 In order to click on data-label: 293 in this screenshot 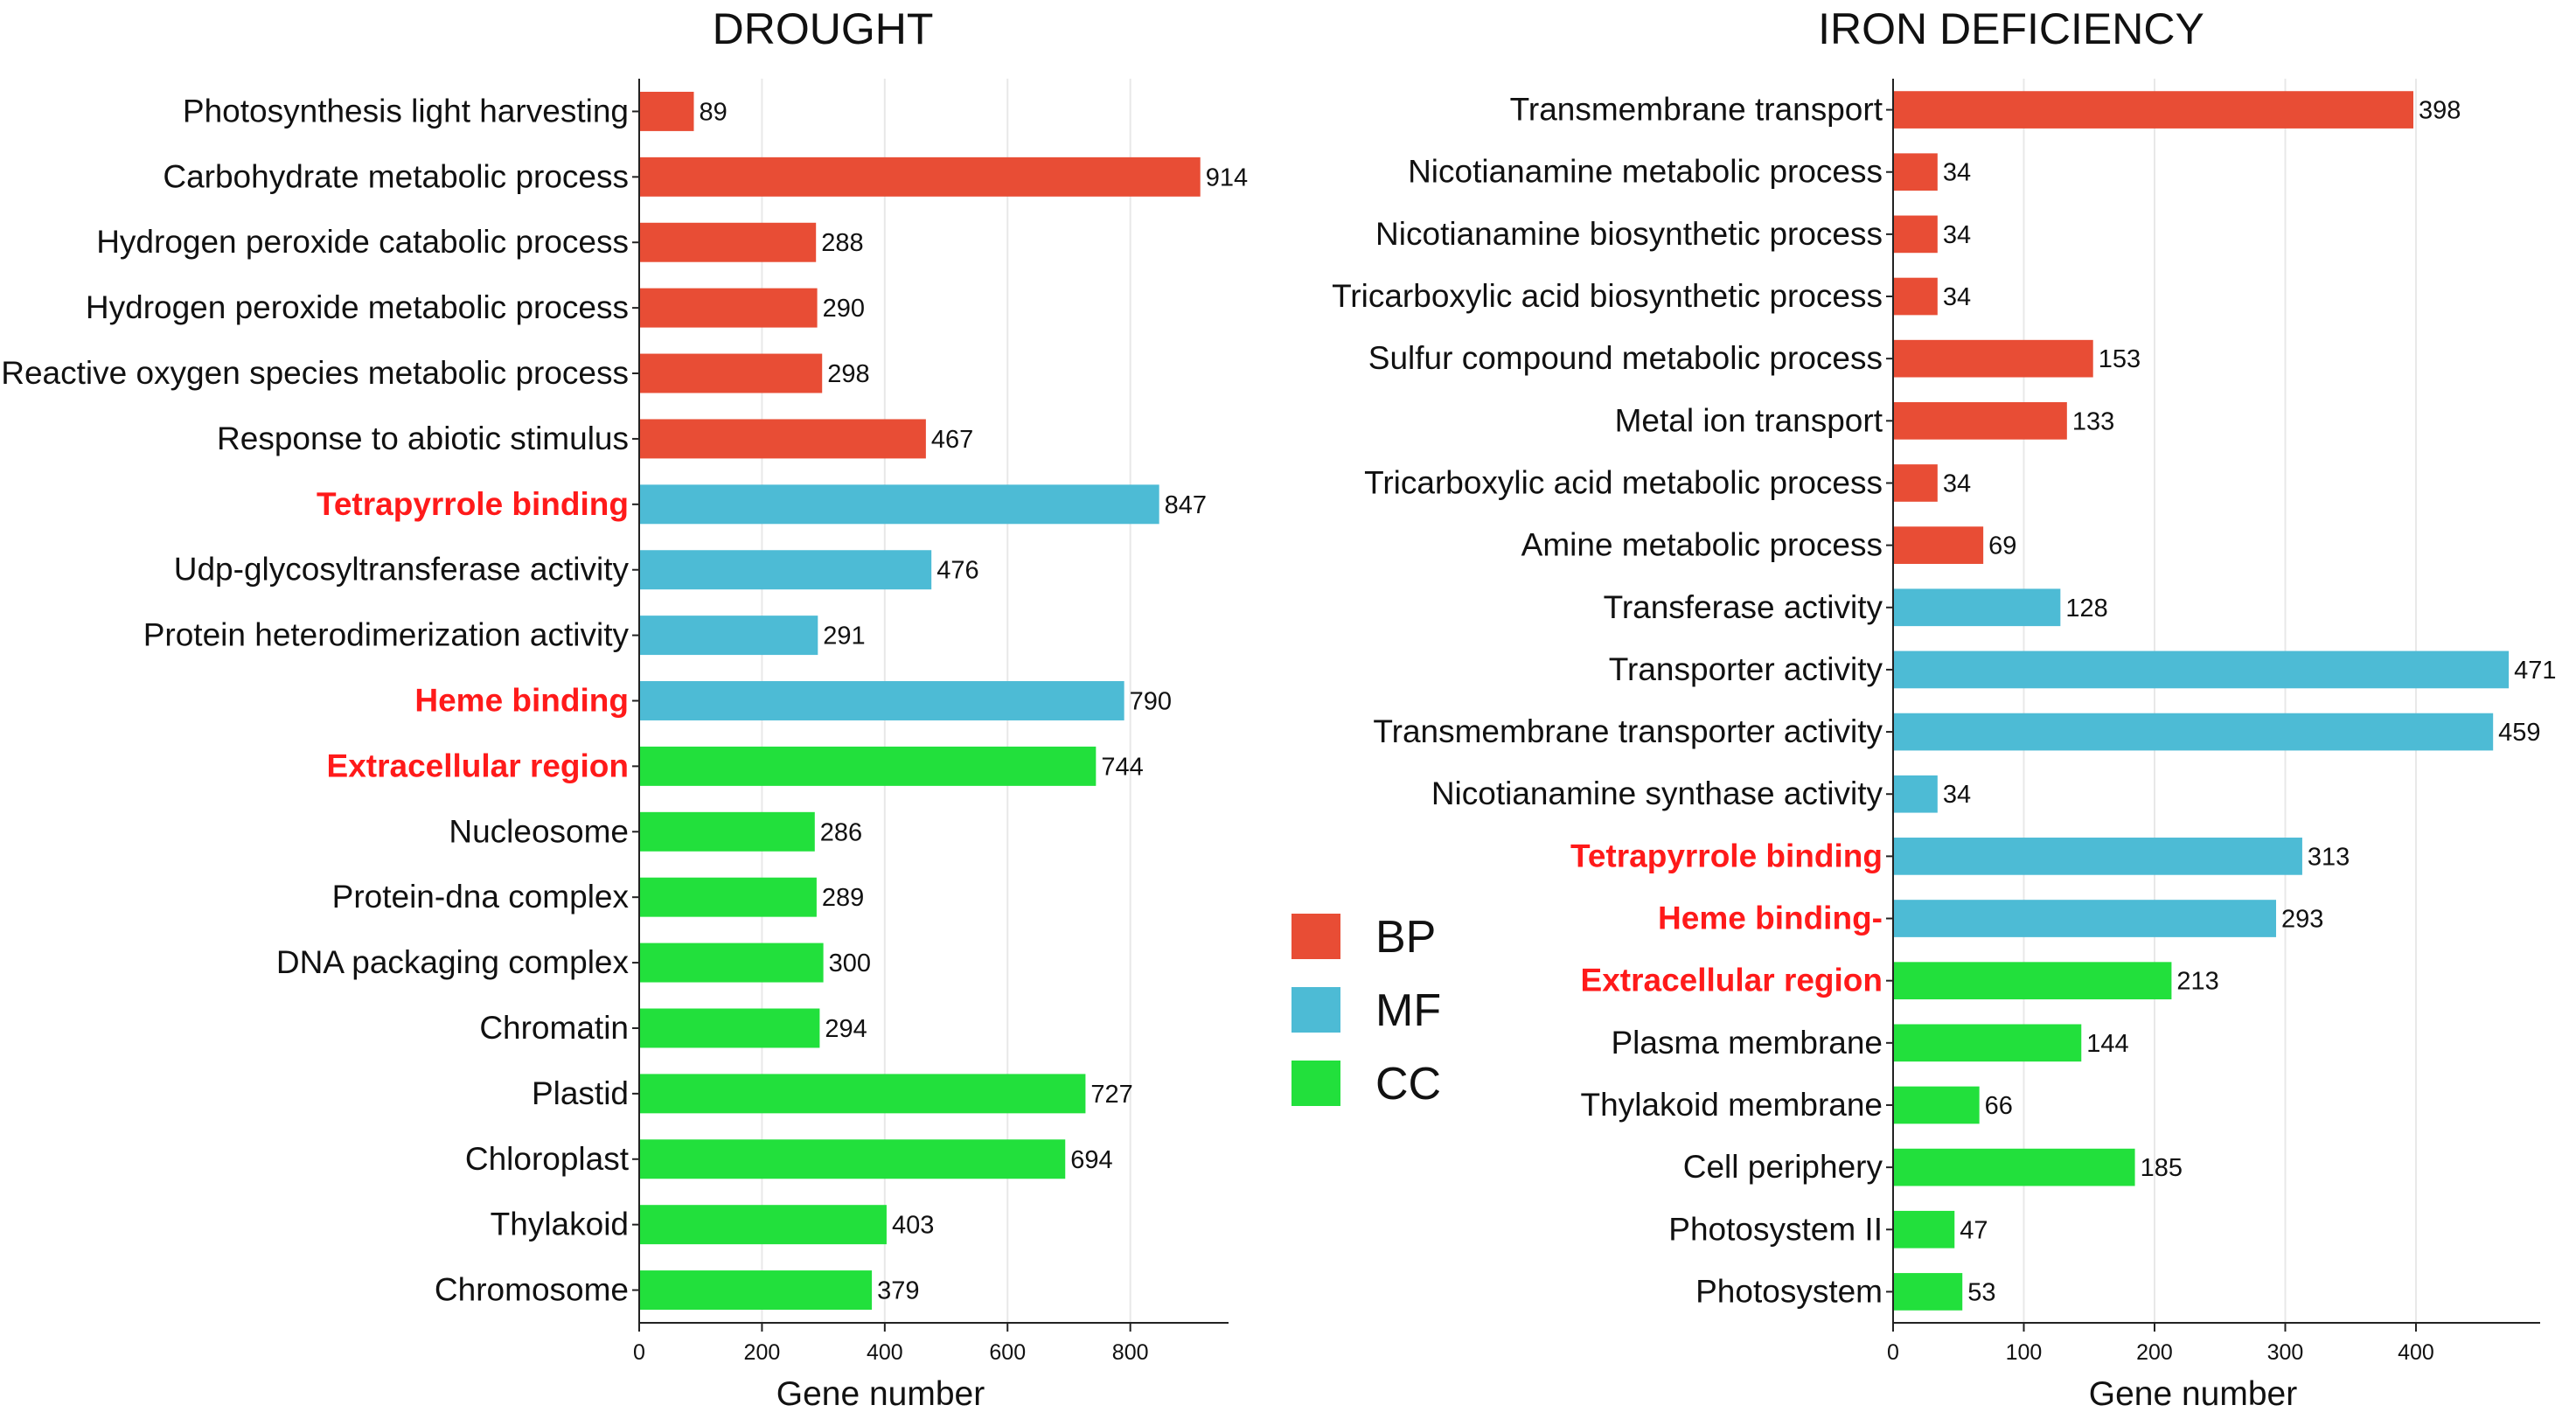, I will do `click(2302, 920)`.